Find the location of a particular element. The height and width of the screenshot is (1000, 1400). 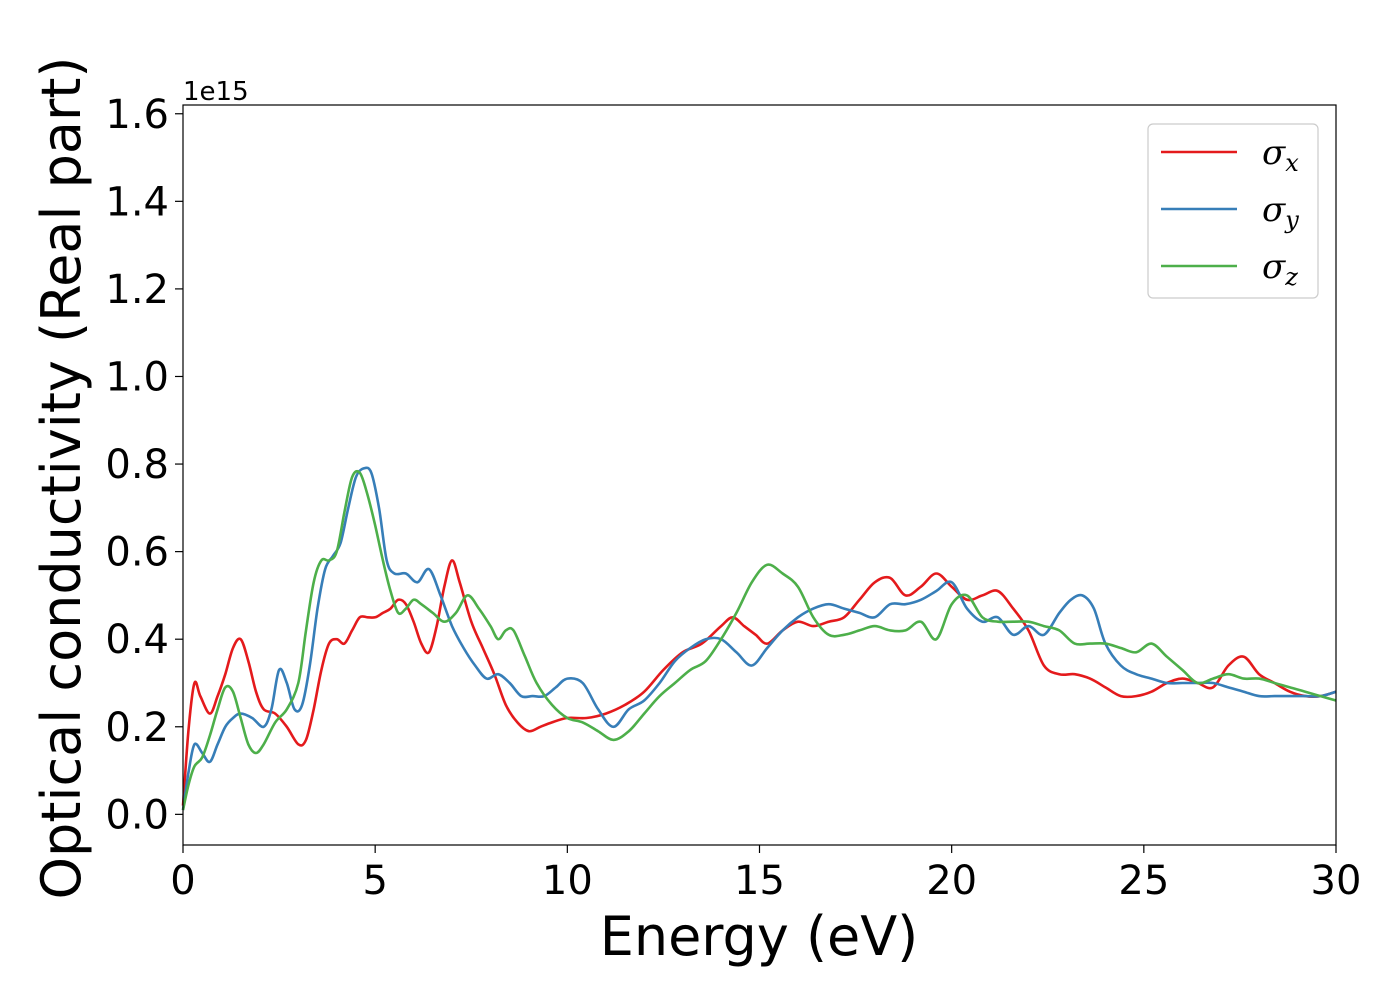

legend-label-sigma-y: σy is located at coordinates (1280, 212).